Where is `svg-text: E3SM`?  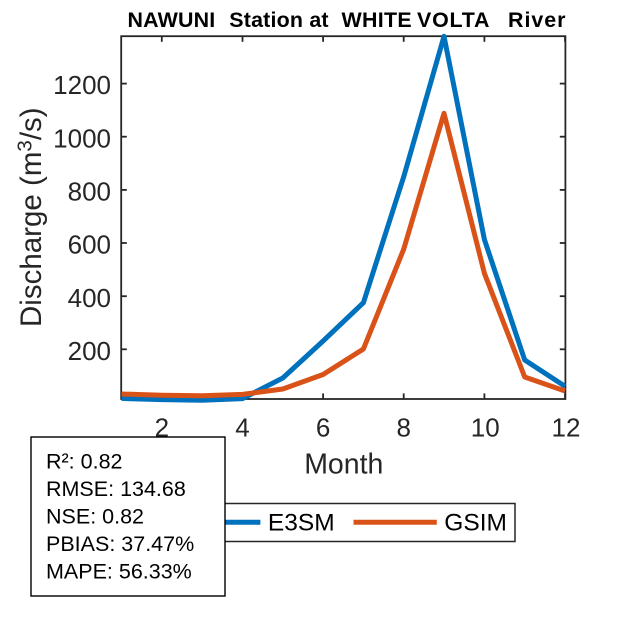 svg-text: E3SM is located at coordinates (301, 523).